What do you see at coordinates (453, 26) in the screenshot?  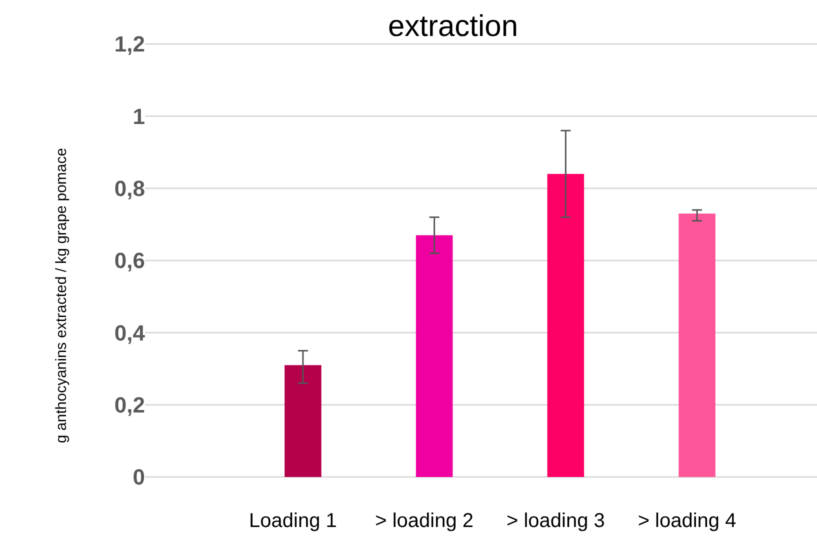 I see `chart-title: extraction` at bounding box center [453, 26].